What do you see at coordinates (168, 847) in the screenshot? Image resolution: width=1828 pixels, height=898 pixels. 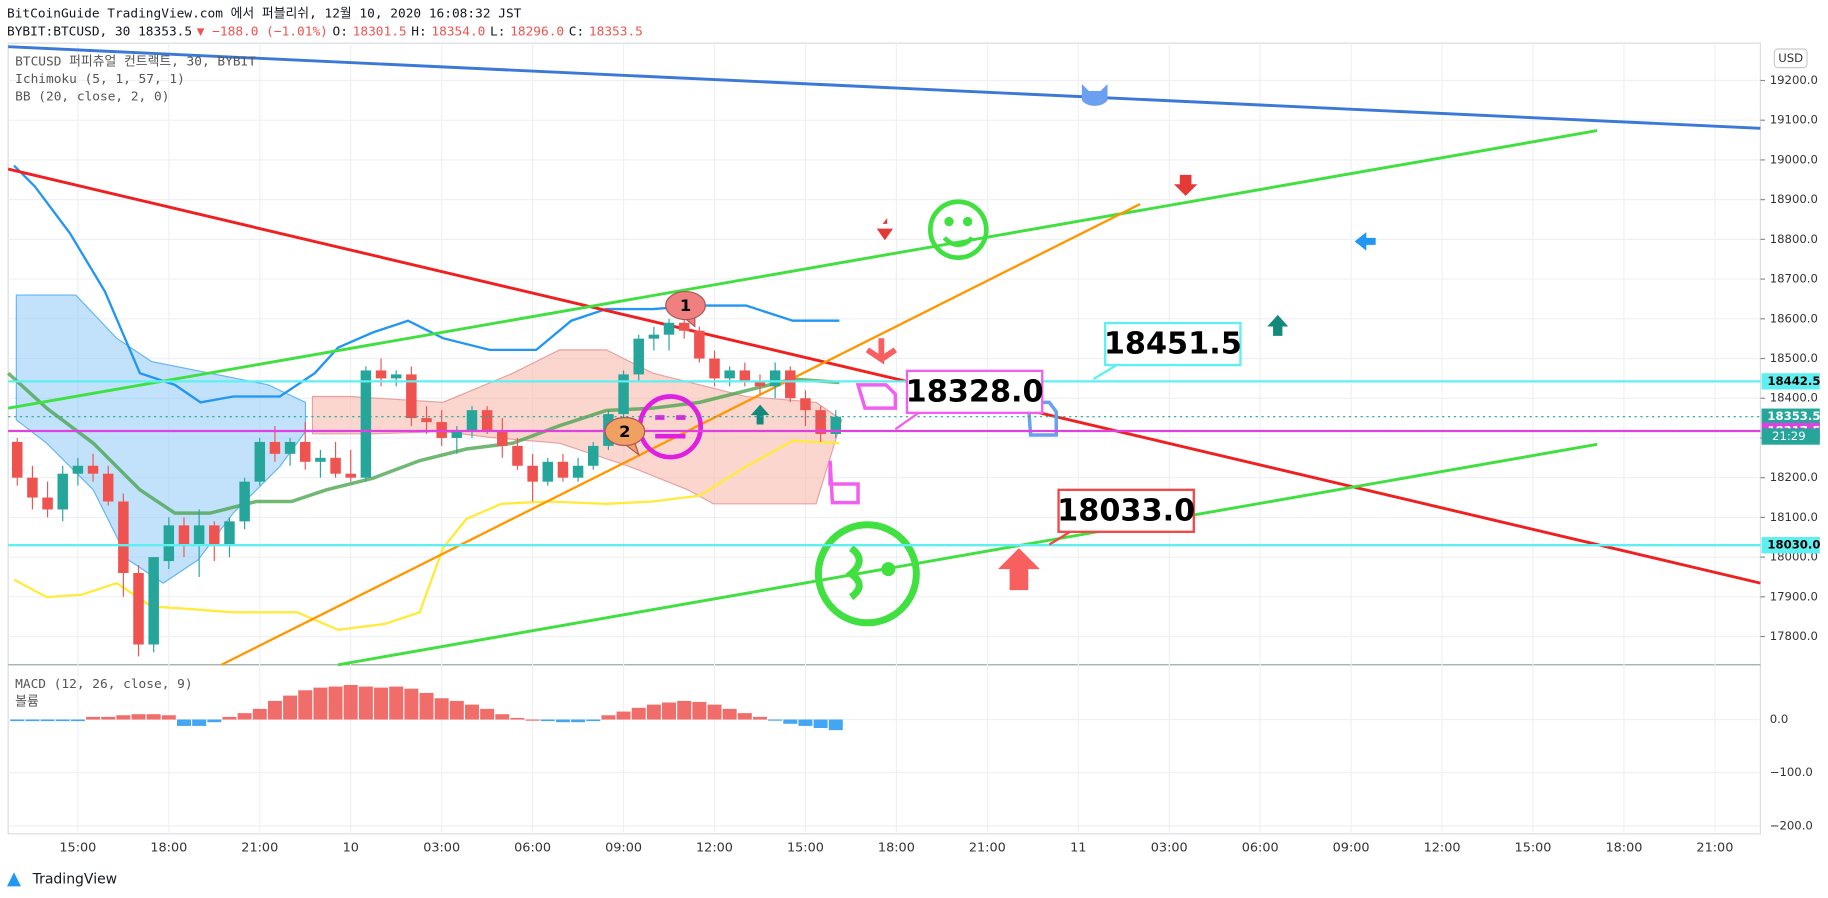 I see `x-tick-label: 18:00` at bounding box center [168, 847].